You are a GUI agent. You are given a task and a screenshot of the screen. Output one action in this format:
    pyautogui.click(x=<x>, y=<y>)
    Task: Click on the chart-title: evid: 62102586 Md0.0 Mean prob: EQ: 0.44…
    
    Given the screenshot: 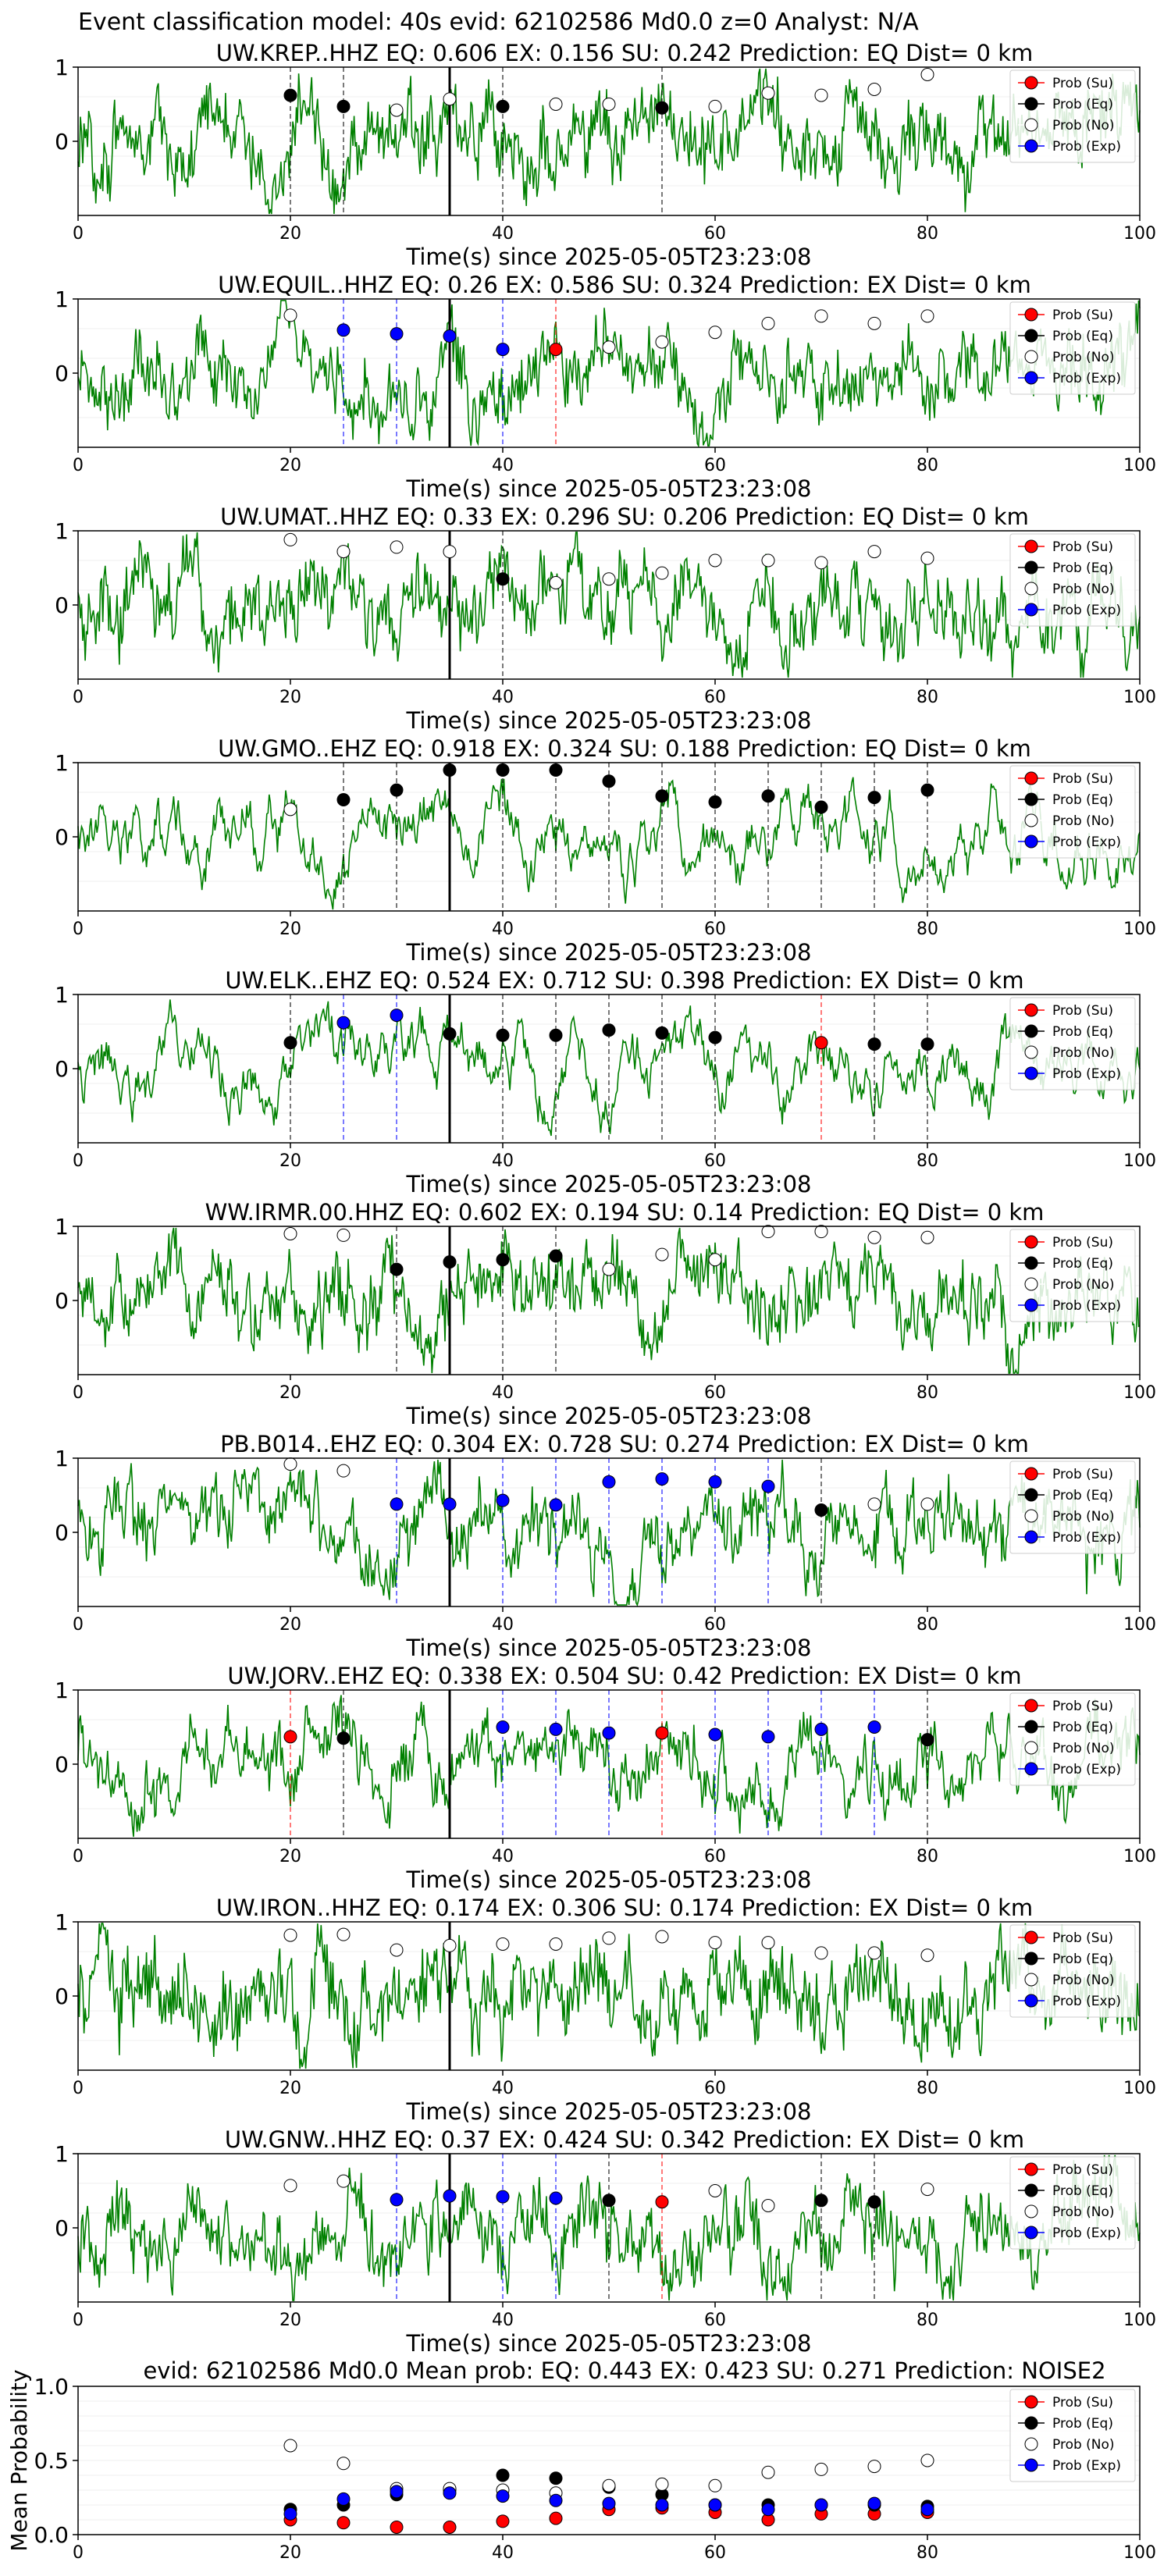 What is the action you would take?
    pyautogui.click(x=624, y=2370)
    